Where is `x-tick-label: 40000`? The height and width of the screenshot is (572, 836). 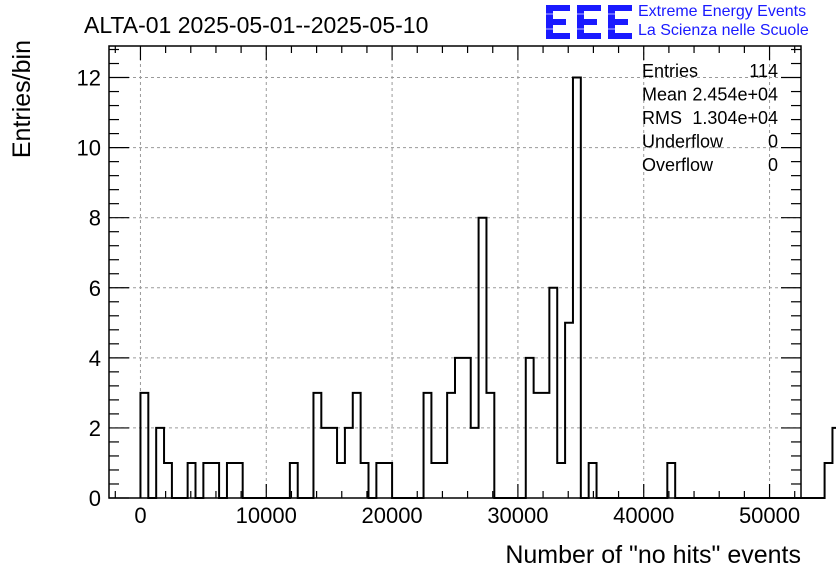 x-tick-label: 40000 is located at coordinates (643, 515).